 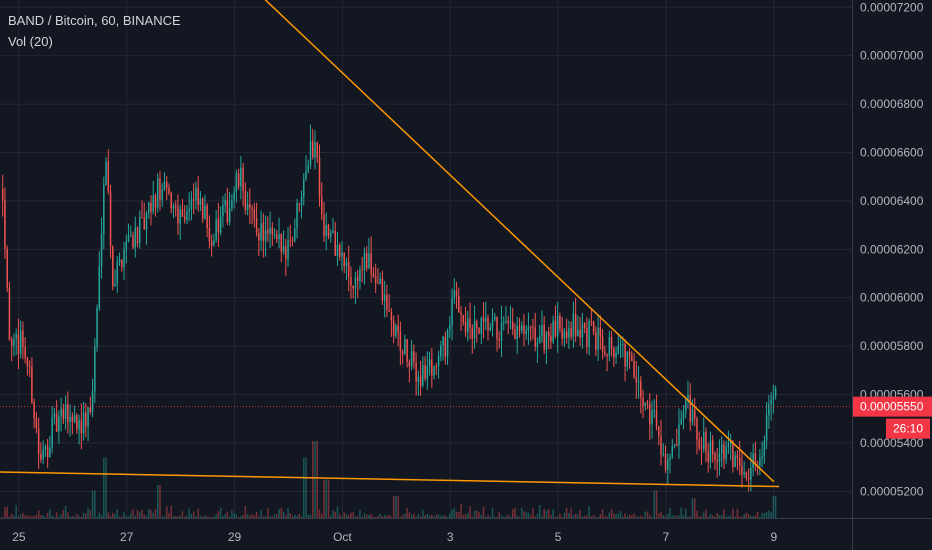 What do you see at coordinates (127, 537) in the screenshot?
I see `x-tick-label: 27` at bounding box center [127, 537].